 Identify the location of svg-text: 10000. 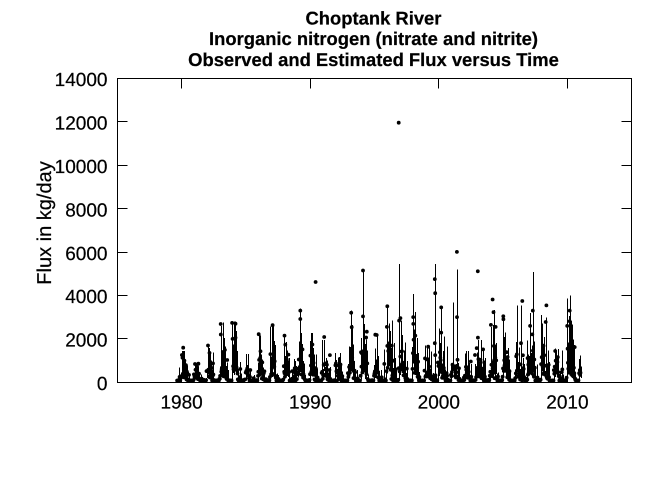
(81, 167).